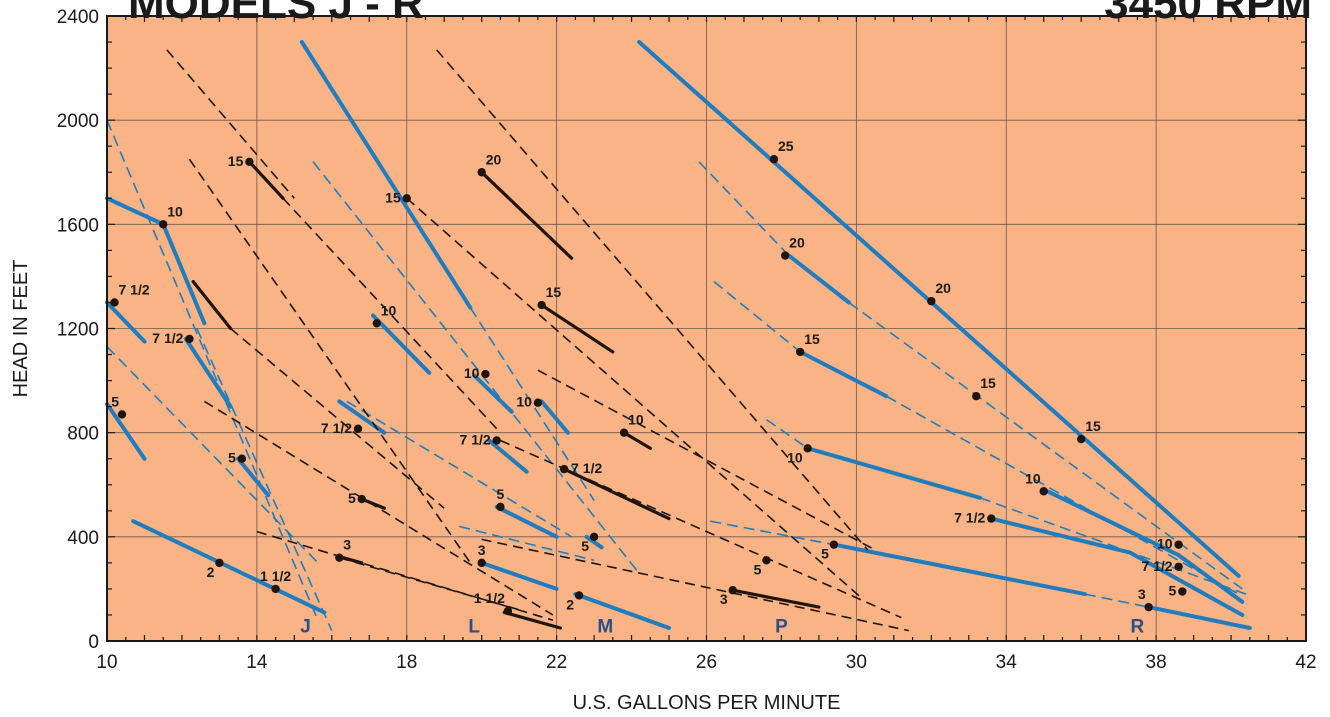 The image size is (1330, 717). Describe the element at coordinates (556, 662) in the screenshot. I see `x-tick-label: 22` at that location.